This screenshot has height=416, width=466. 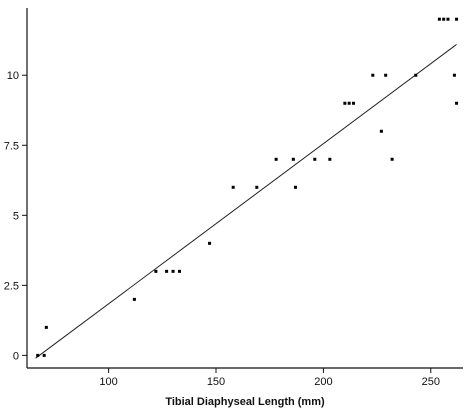 What do you see at coordinates (16, 356) in the screenshot?
I see `y-tick-label: 0` at bounding box center [16, 356].